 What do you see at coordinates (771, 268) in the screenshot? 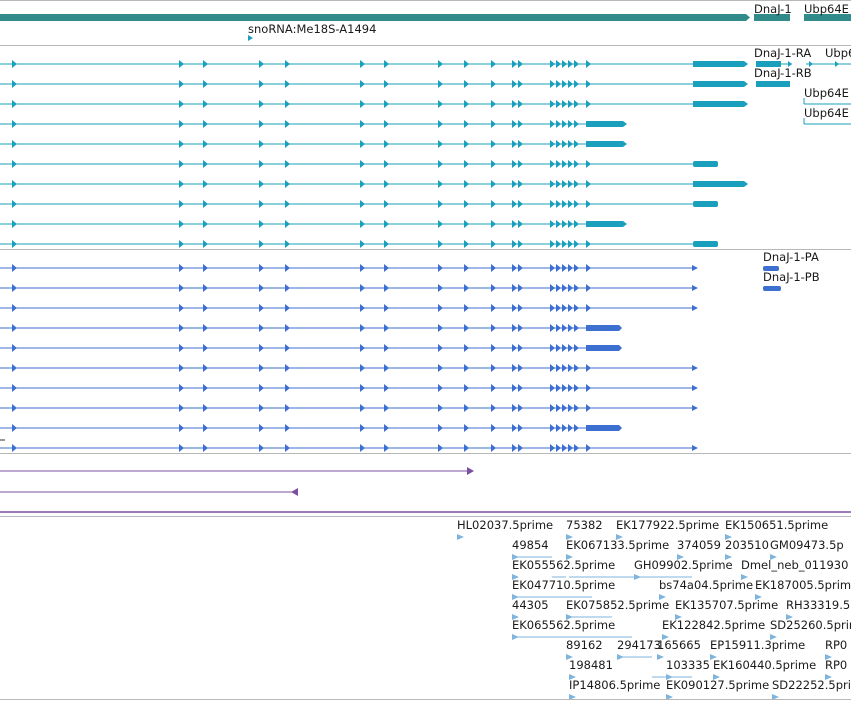
I see `protein-block` at bounding box center [771, 268].